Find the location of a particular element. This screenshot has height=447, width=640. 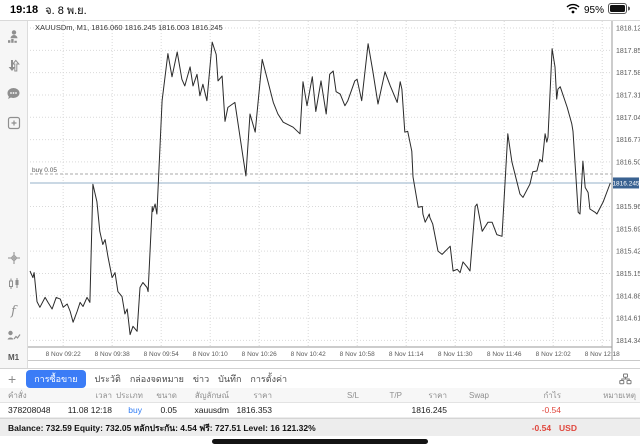

svg-text: 1815.690 is located at coordinates (628, 229).